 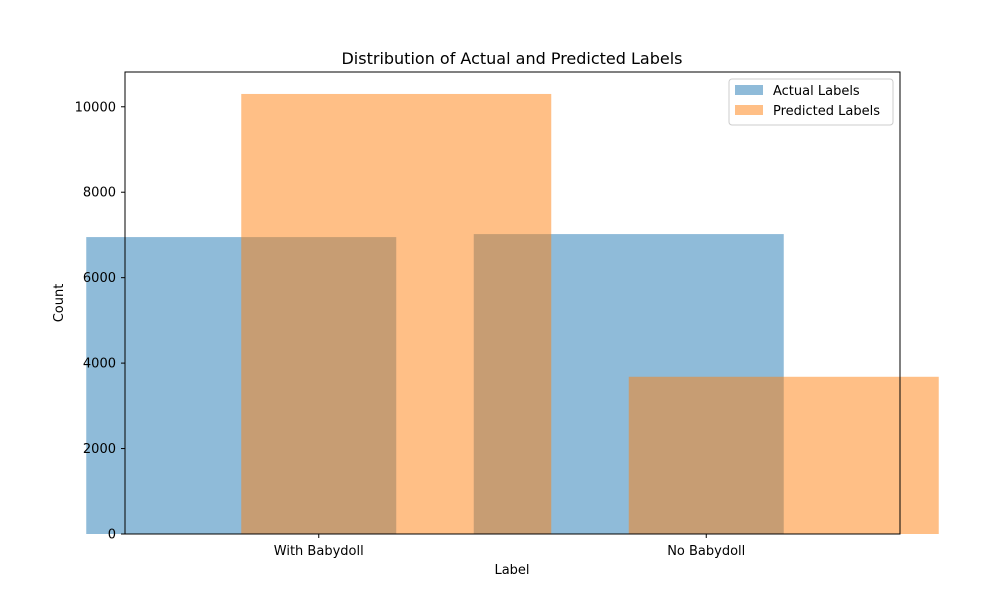 I want to click on legend-label-actual: Actual Labels, so click(x=816, y=91).